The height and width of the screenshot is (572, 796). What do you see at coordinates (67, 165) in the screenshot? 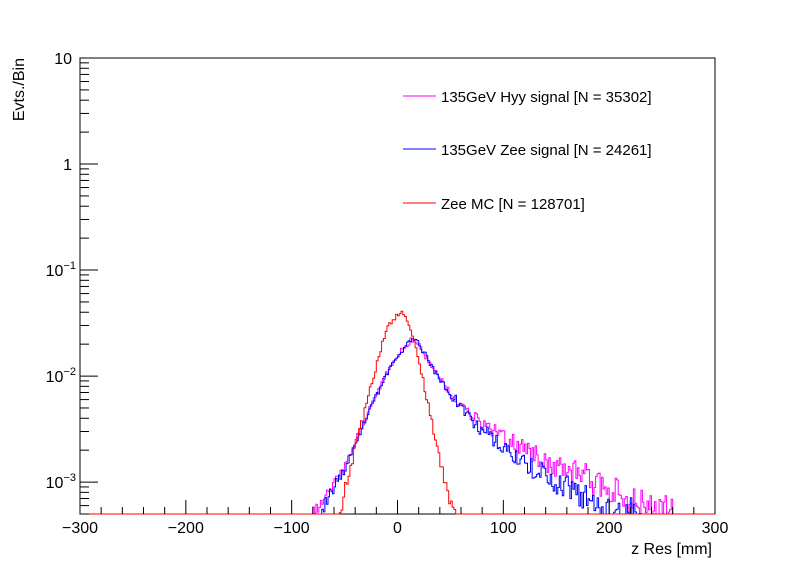
I see `y-tick-label: 1` at bounding box center [67, 165].